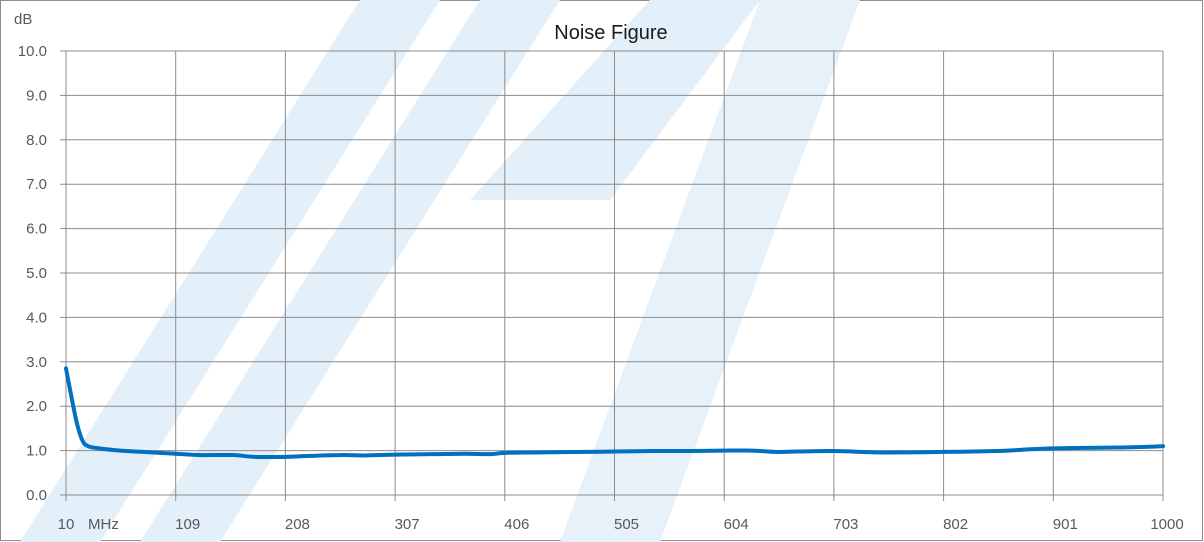 Image resolution: width=1204 pixels, height=542 pixels. I want to click on x-tick-label: 307, so click(407, 524).